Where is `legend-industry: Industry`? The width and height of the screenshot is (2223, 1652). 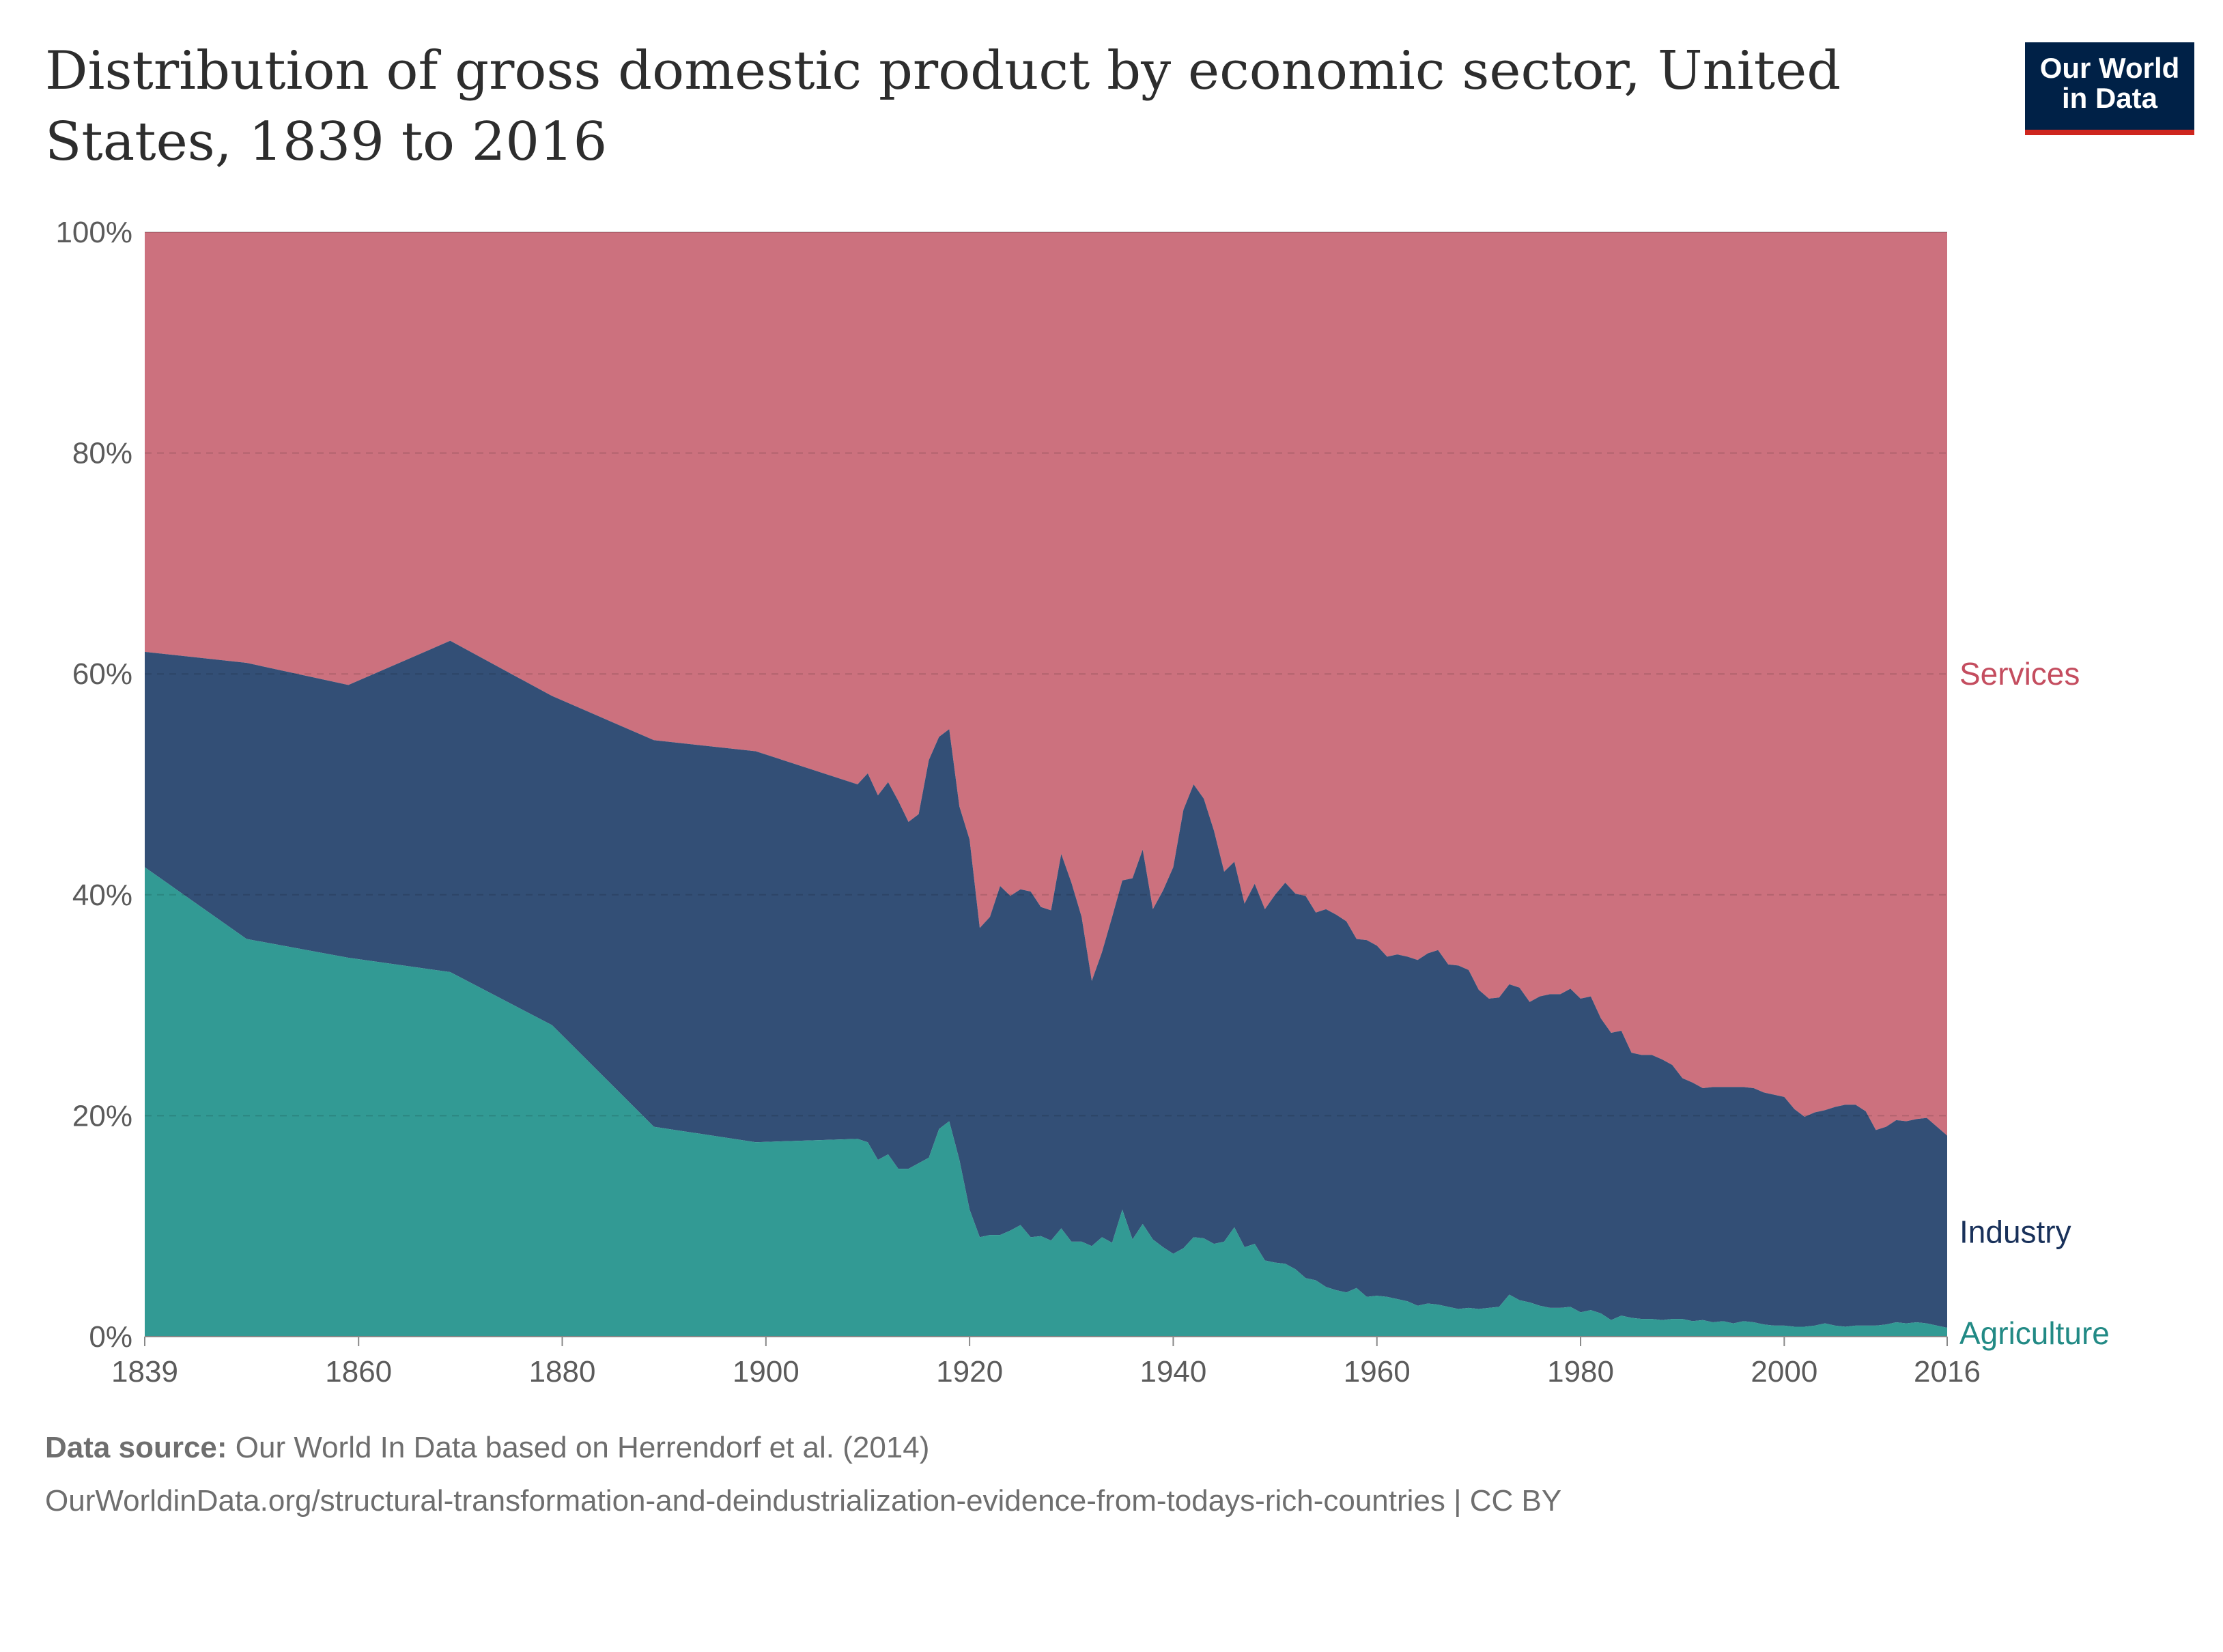
legend-industry: Industry is located at coordinates (2015, 1231).